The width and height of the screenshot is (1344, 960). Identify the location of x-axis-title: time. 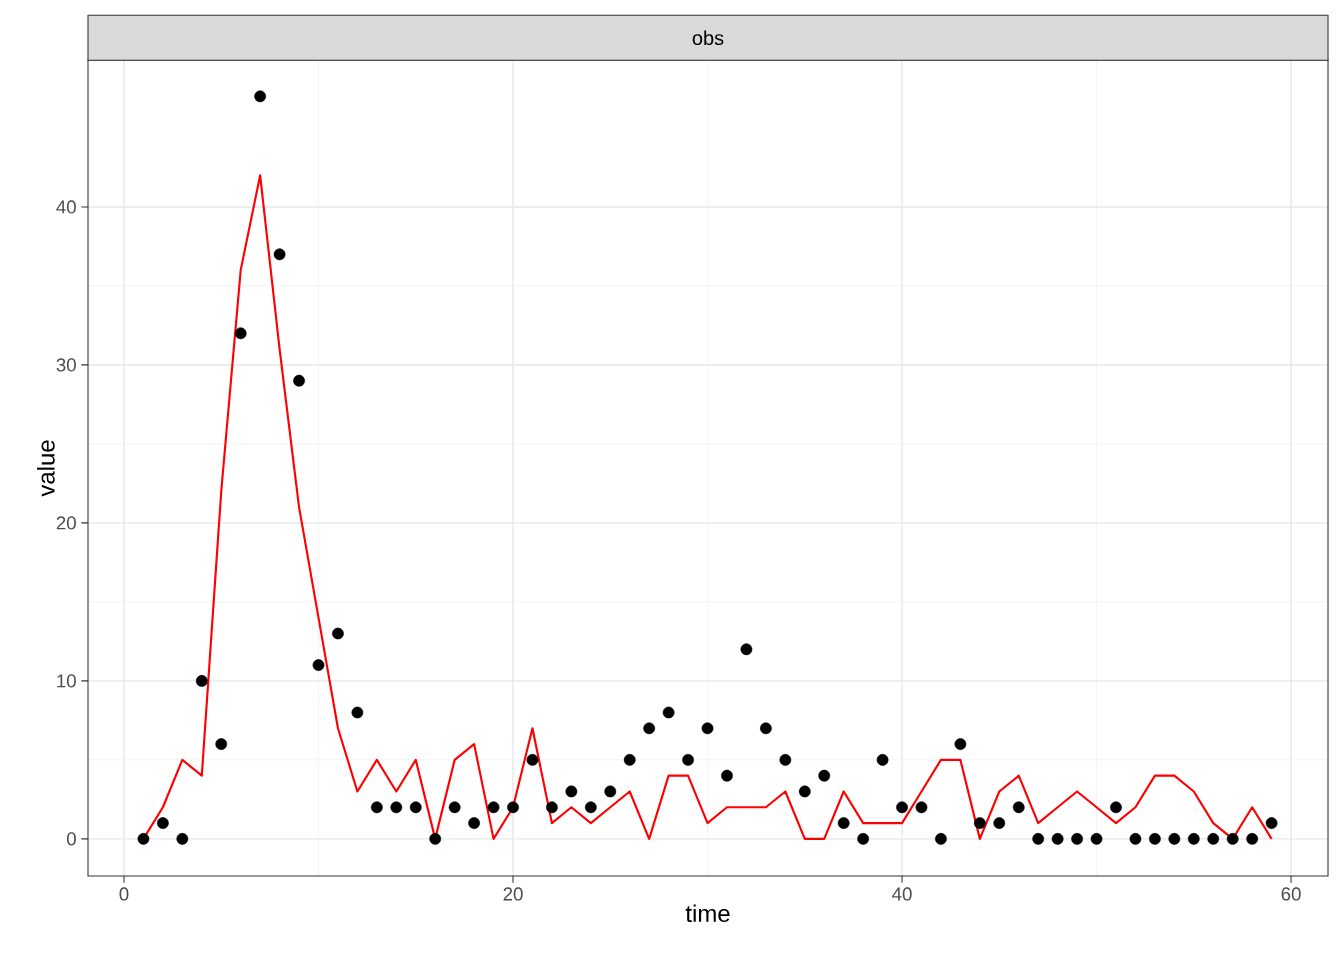
(707, 913).